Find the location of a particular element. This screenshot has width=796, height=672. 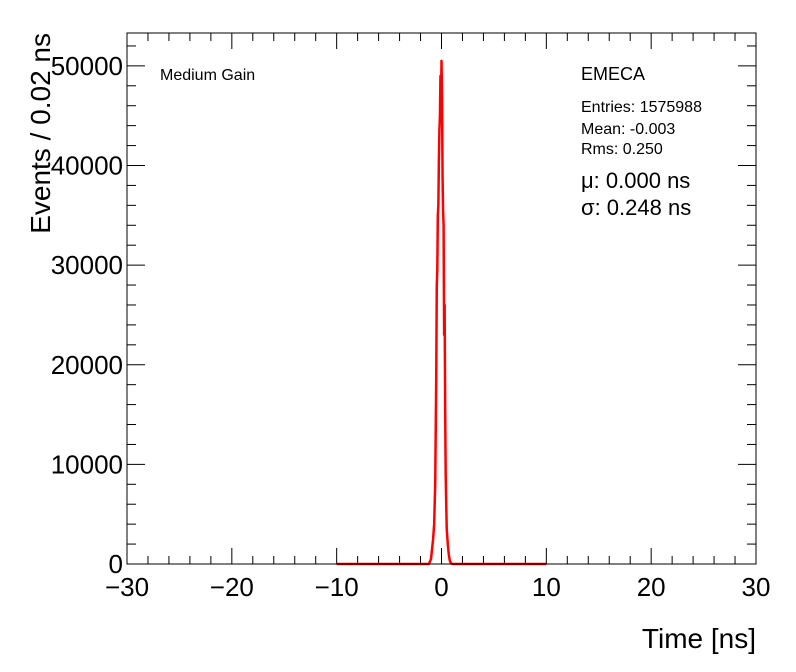

x-tick-label: −10 is located at coordinates (337, 587).